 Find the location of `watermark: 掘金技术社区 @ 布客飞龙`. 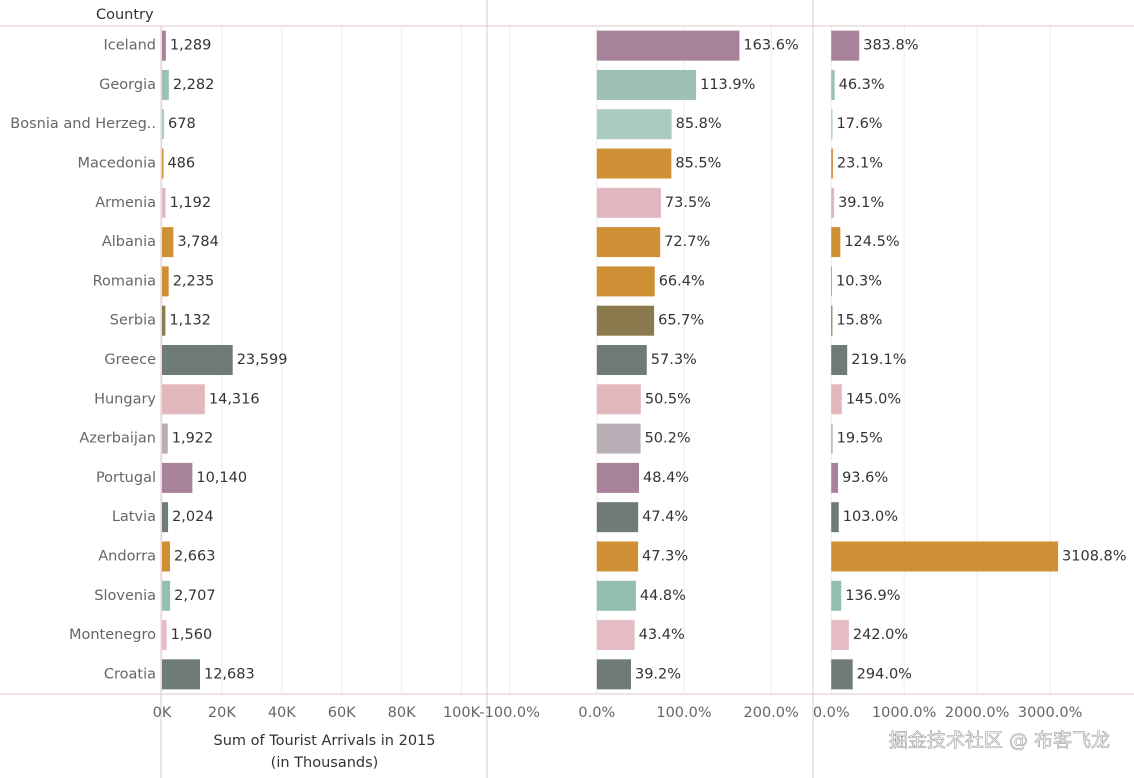

watermark: 掘金技术社区 @ 布客飞龙 is located at coordinates (999, 741).